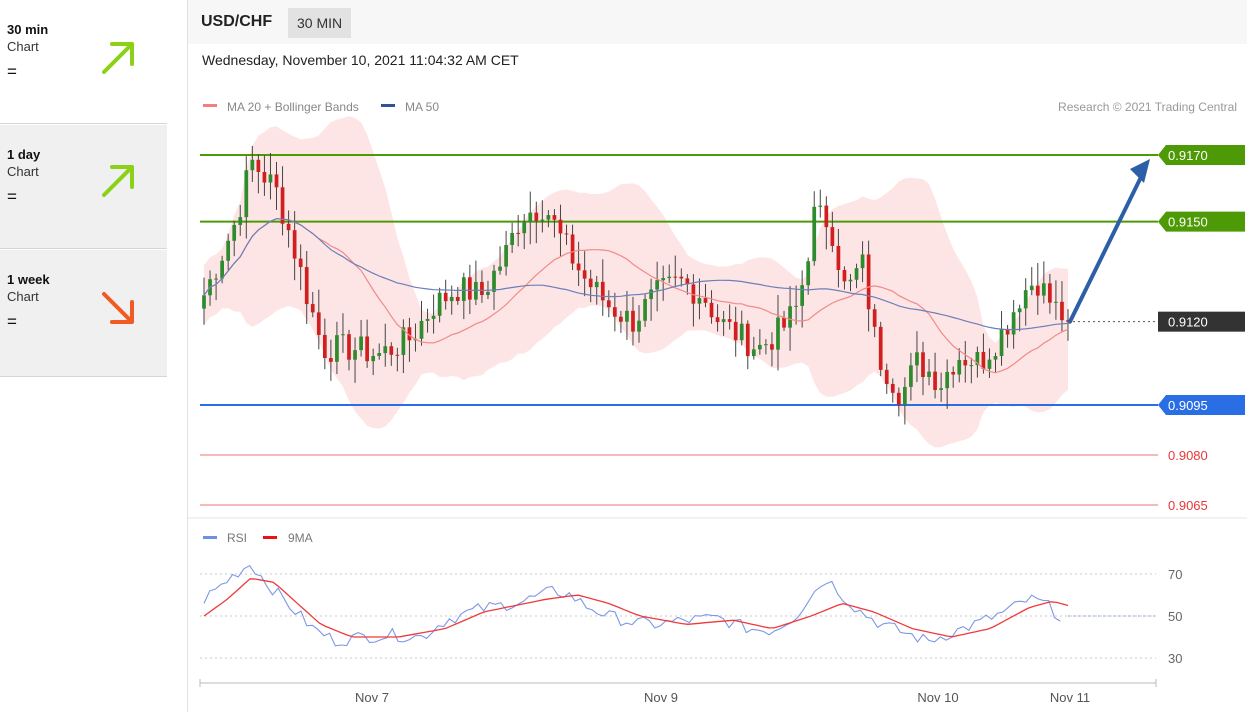 This screenshot has width=1247, height=712. What do you see at coordinates (187, 356) in the screenshot?
I see `panel-divider` at bounding box center [187, 356].